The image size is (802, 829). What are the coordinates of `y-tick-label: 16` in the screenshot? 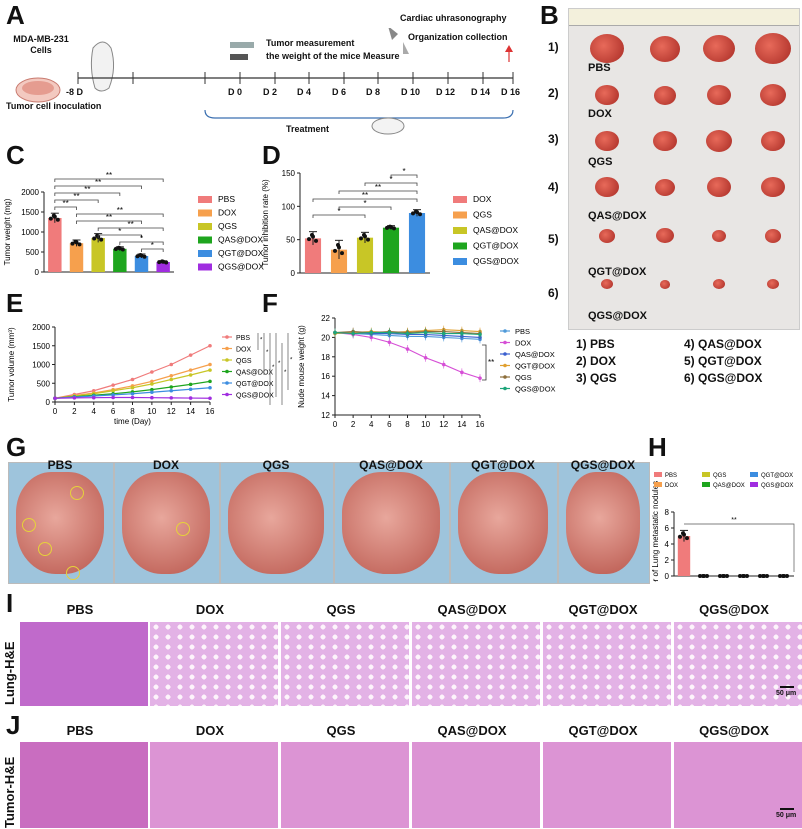 It's located at (325, 376).